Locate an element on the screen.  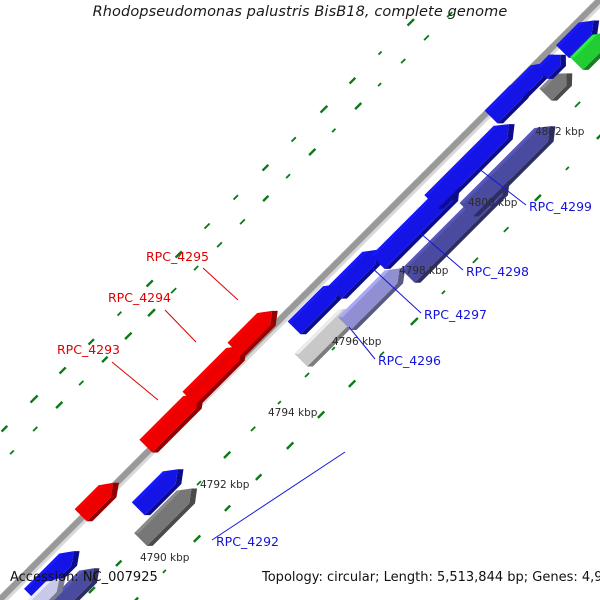
gene-label: RPC_4294 is located at coordinates (139, 297).